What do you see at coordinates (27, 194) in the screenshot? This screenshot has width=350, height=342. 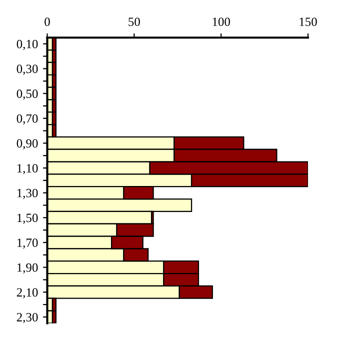 I see `y-tick-label: 1,30` at bounding box center [27, 194].